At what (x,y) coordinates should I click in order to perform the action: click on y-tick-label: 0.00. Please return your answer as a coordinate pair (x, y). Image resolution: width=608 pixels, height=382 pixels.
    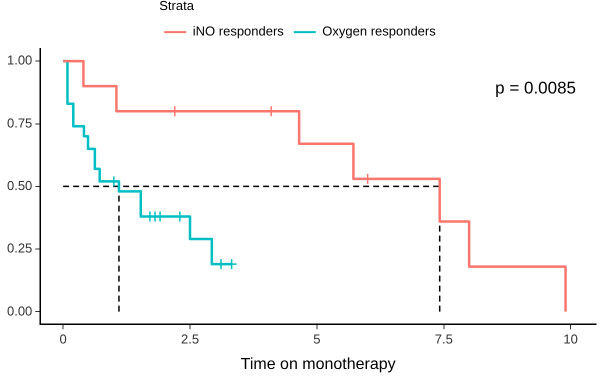
    Looking at the image, I should click on (19, 310).